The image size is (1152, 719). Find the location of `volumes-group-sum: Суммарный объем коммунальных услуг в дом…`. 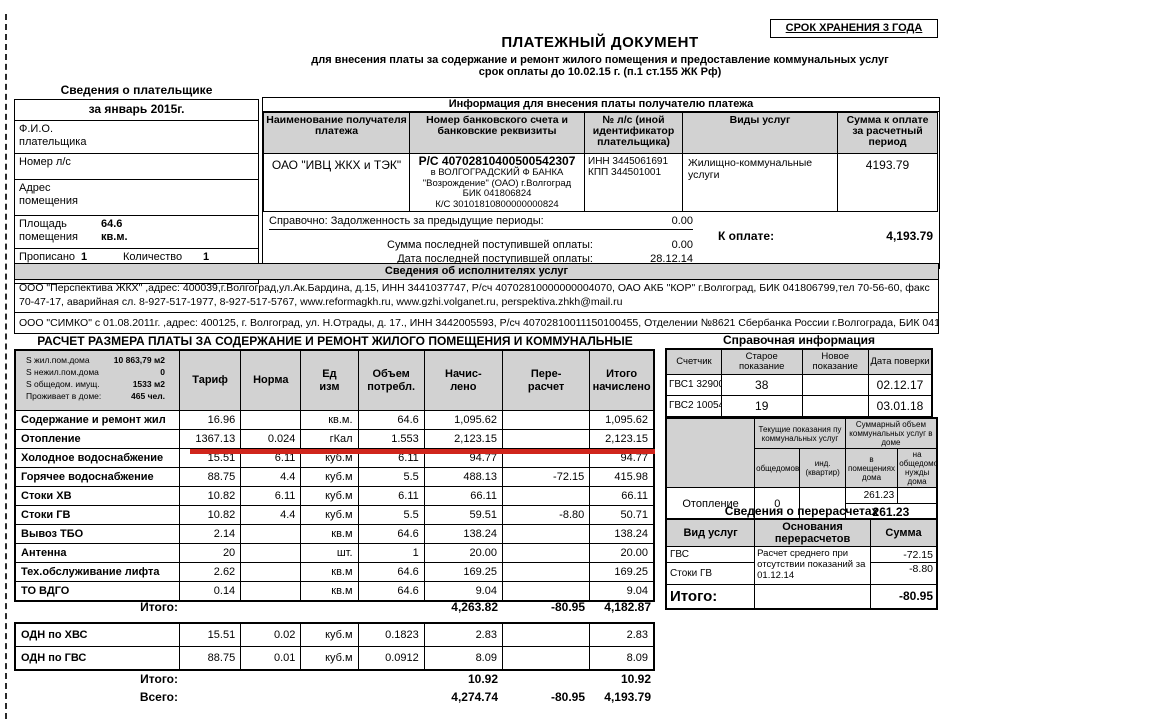

volumes-group-sum: Суммарный объем коммунальных услуг в дом… is located at coordinates (891, 433).